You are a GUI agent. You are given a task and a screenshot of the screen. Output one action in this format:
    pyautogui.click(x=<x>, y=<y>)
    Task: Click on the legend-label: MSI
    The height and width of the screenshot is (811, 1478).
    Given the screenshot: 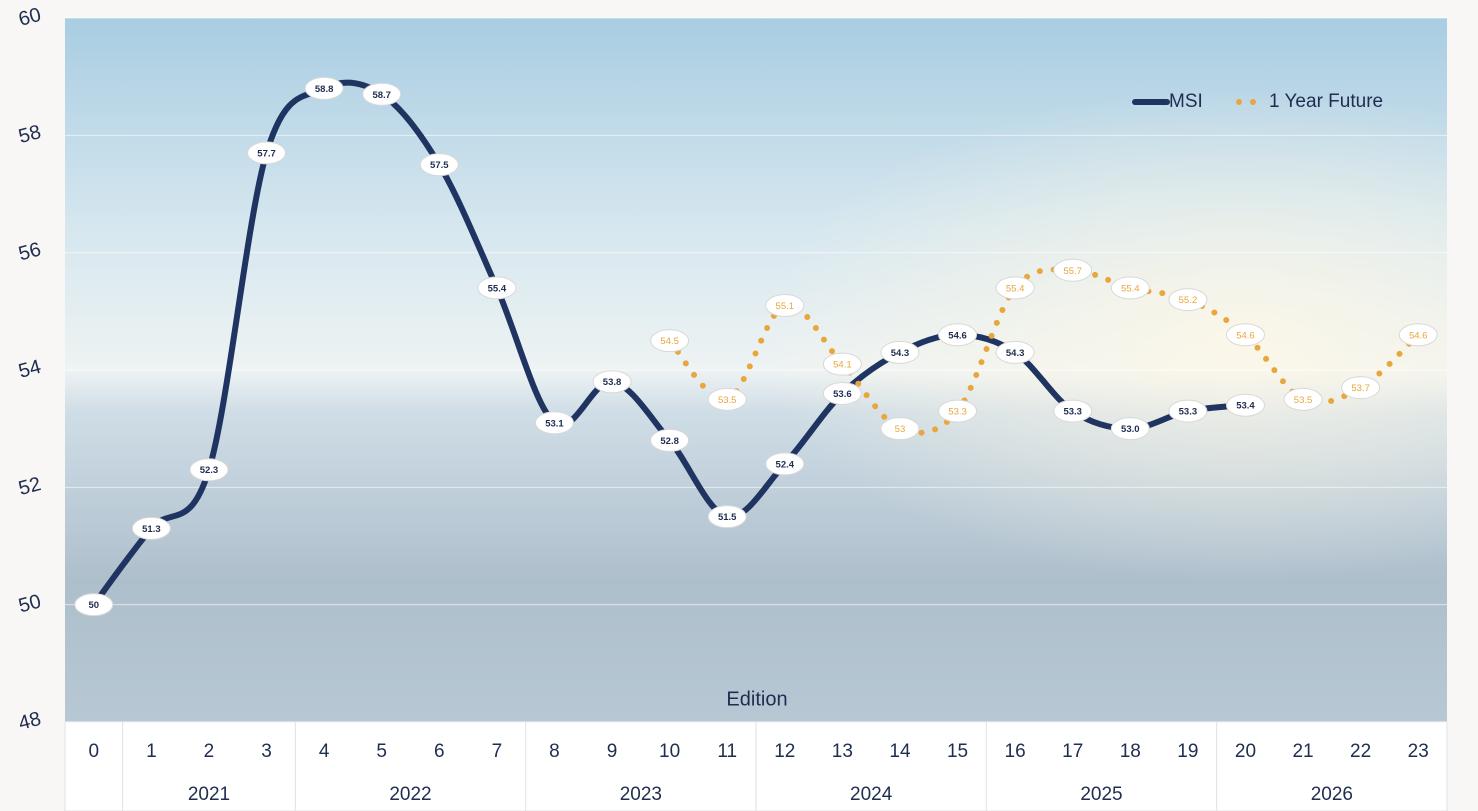 What is the action you would take?
    pyautogui.click(x=1186, y=101)
    